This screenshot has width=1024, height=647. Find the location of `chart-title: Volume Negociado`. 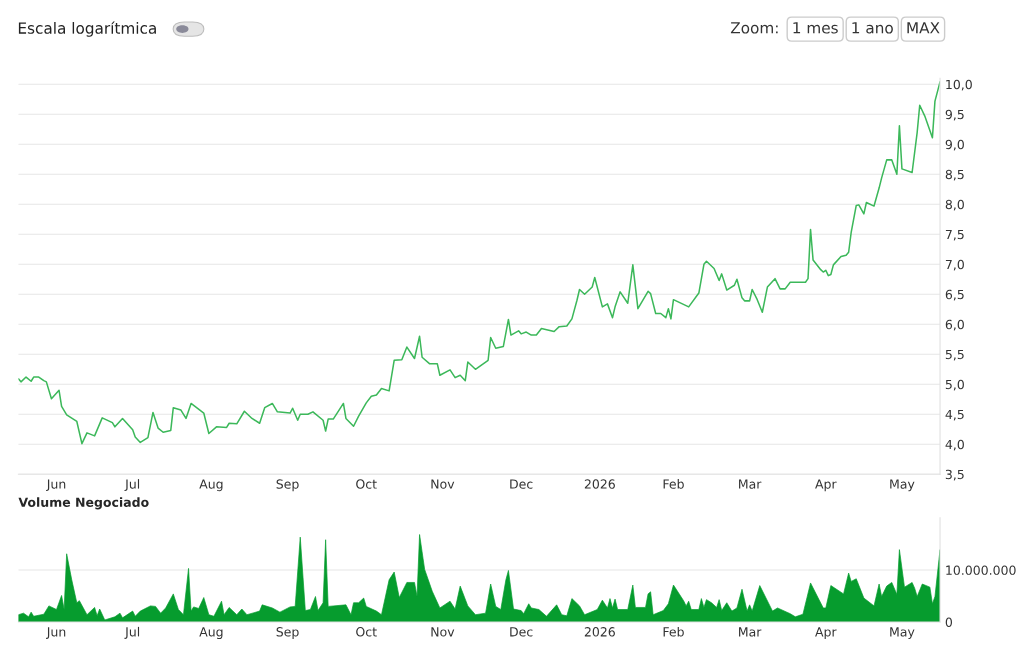

chart-title: Volume Negociado is located at coordinates (83, 503).